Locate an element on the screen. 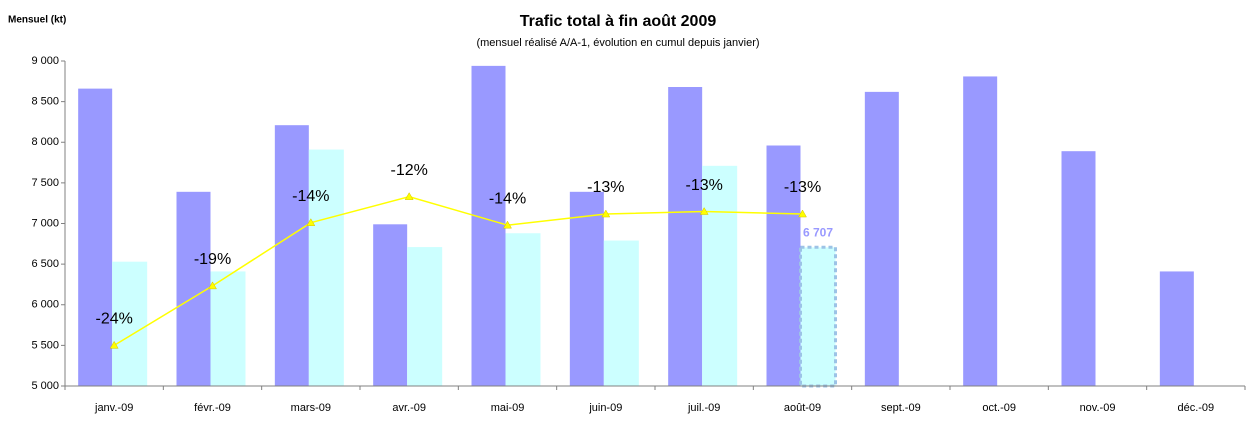  data-label: -24% is located at coordinates (113, 319).